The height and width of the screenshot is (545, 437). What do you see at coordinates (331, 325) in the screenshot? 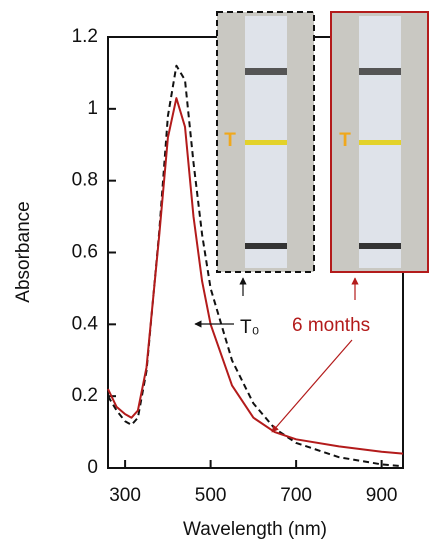
I see `series-label: 6 months` at bounding box center [331, 325].